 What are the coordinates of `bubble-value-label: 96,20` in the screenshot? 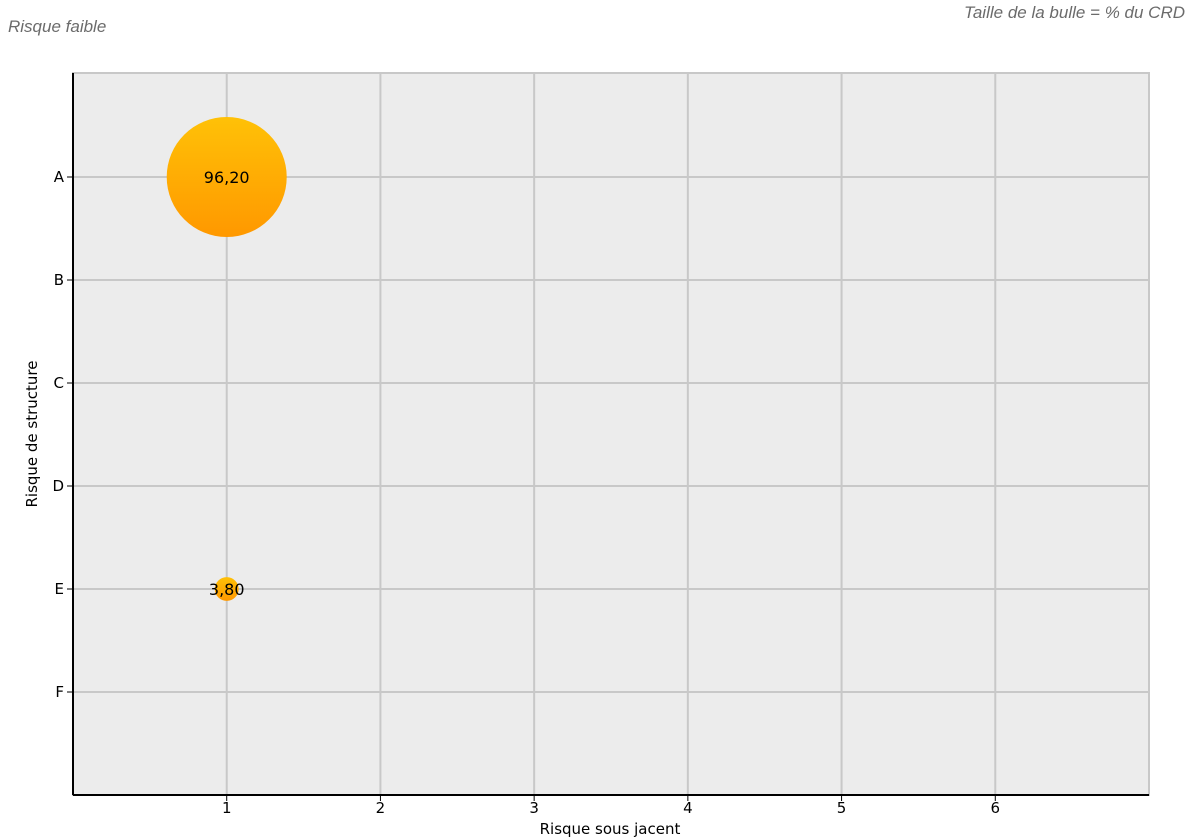 It's located at (227, 177).